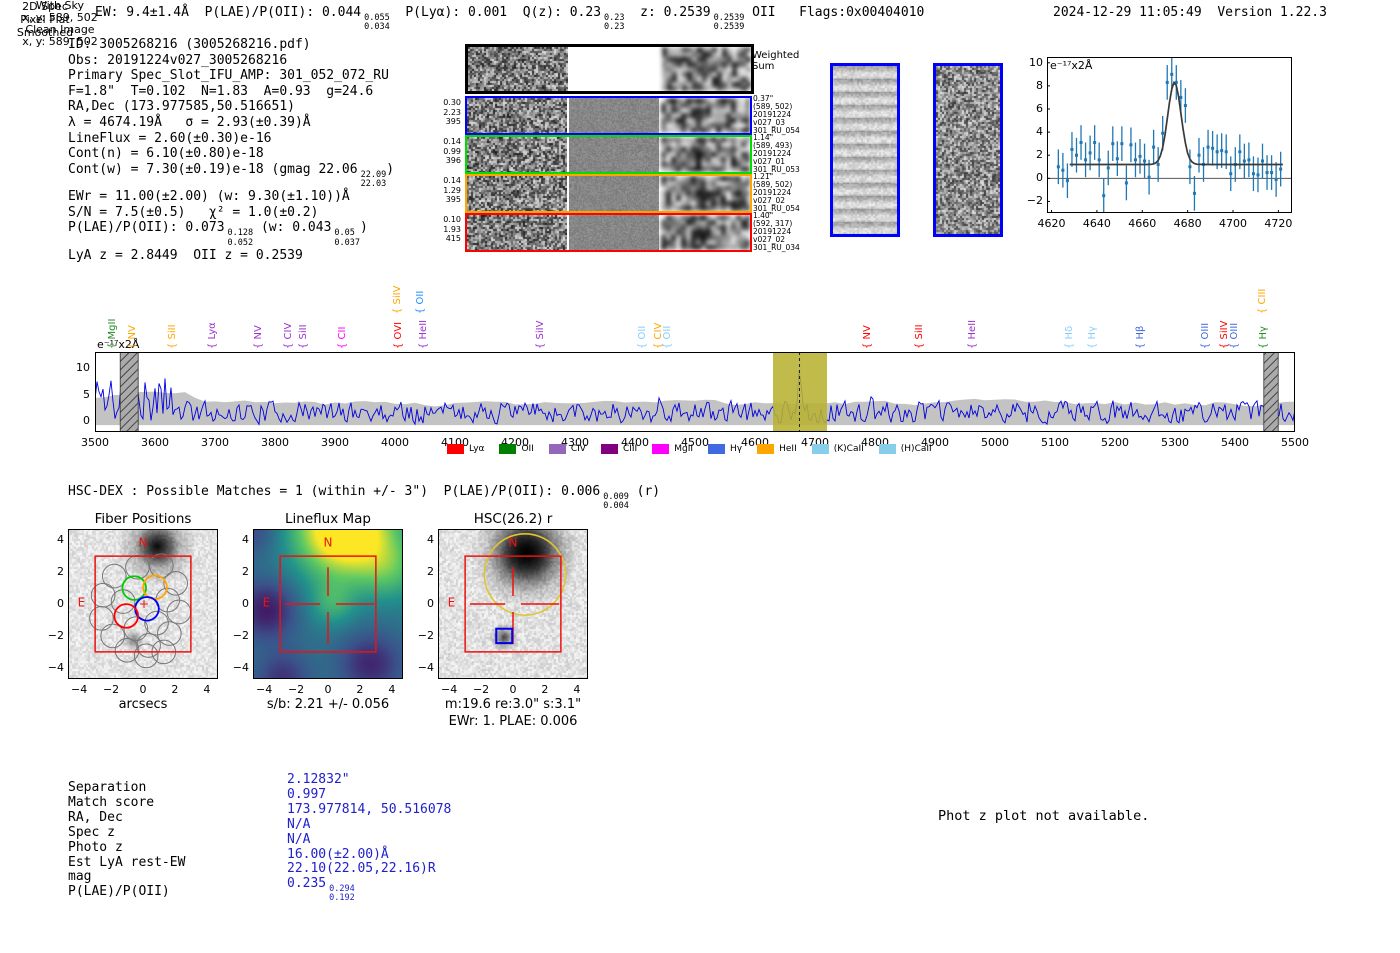 The height and width of the screenshot is (953, 1400). What do you see at coordinates (369, 809) in the screenshot?
I see `match-row-value: 173.977814, 50.516078` at bounding box center [369, 809].